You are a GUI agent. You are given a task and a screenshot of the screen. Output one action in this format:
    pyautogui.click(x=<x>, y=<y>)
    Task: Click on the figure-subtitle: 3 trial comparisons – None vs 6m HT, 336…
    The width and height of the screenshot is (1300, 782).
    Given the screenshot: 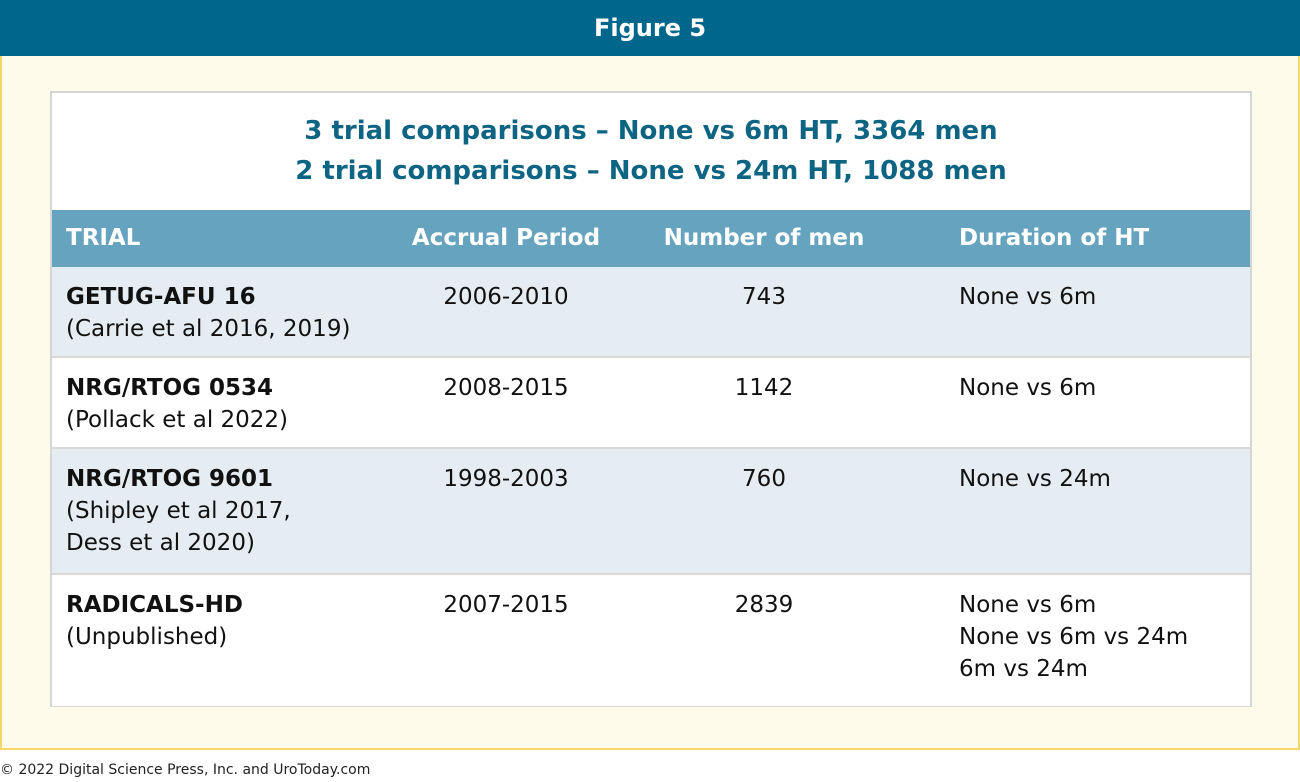 What is the action you would take?
    pyautogui.click(x=651, y=151)
    